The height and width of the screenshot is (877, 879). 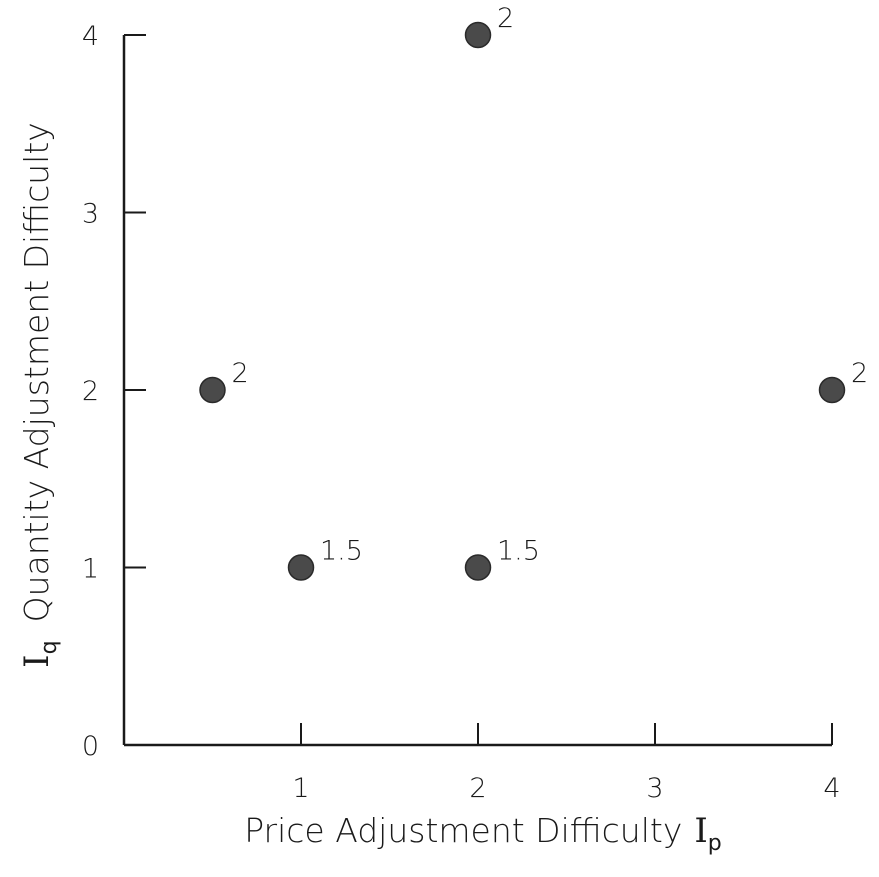 I want to click on x-axis-symbol-sub: p, so click(x=715, y=843).